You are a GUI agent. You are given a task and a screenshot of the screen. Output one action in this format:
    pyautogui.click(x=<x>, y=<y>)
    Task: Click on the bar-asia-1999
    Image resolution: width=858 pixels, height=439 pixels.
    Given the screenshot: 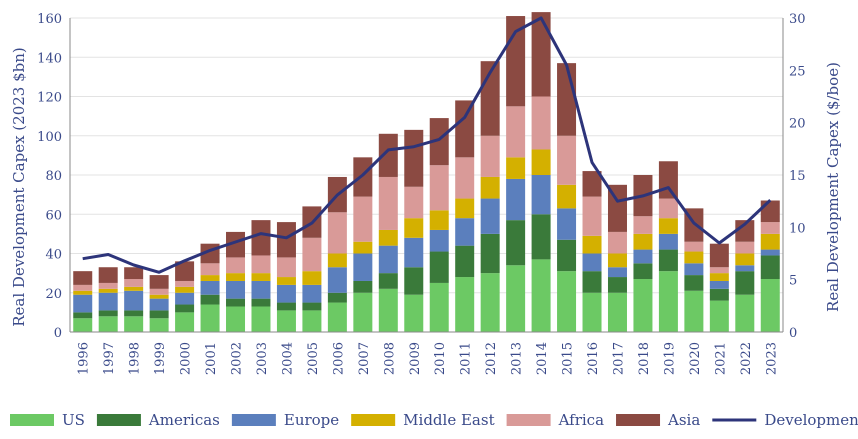 What is the action you would take?
    pyautogui.click(x=159, y=282)
    